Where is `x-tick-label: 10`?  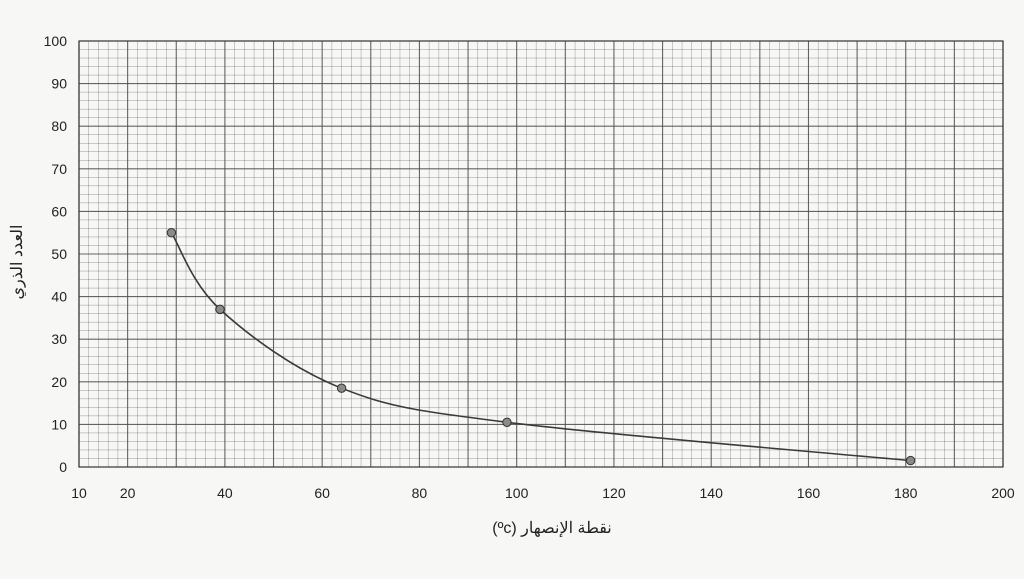 x-tick-label: 10 is located at coordinates (79, 493).